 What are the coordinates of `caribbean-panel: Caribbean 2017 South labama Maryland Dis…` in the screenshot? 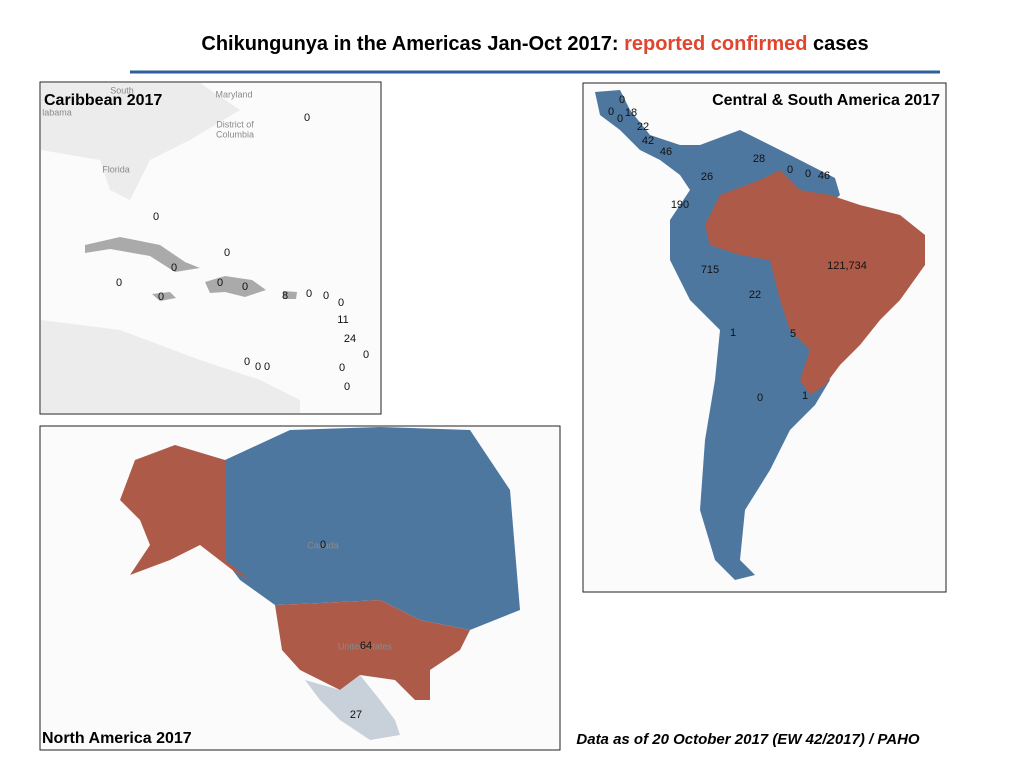 It's located at (210, 248).